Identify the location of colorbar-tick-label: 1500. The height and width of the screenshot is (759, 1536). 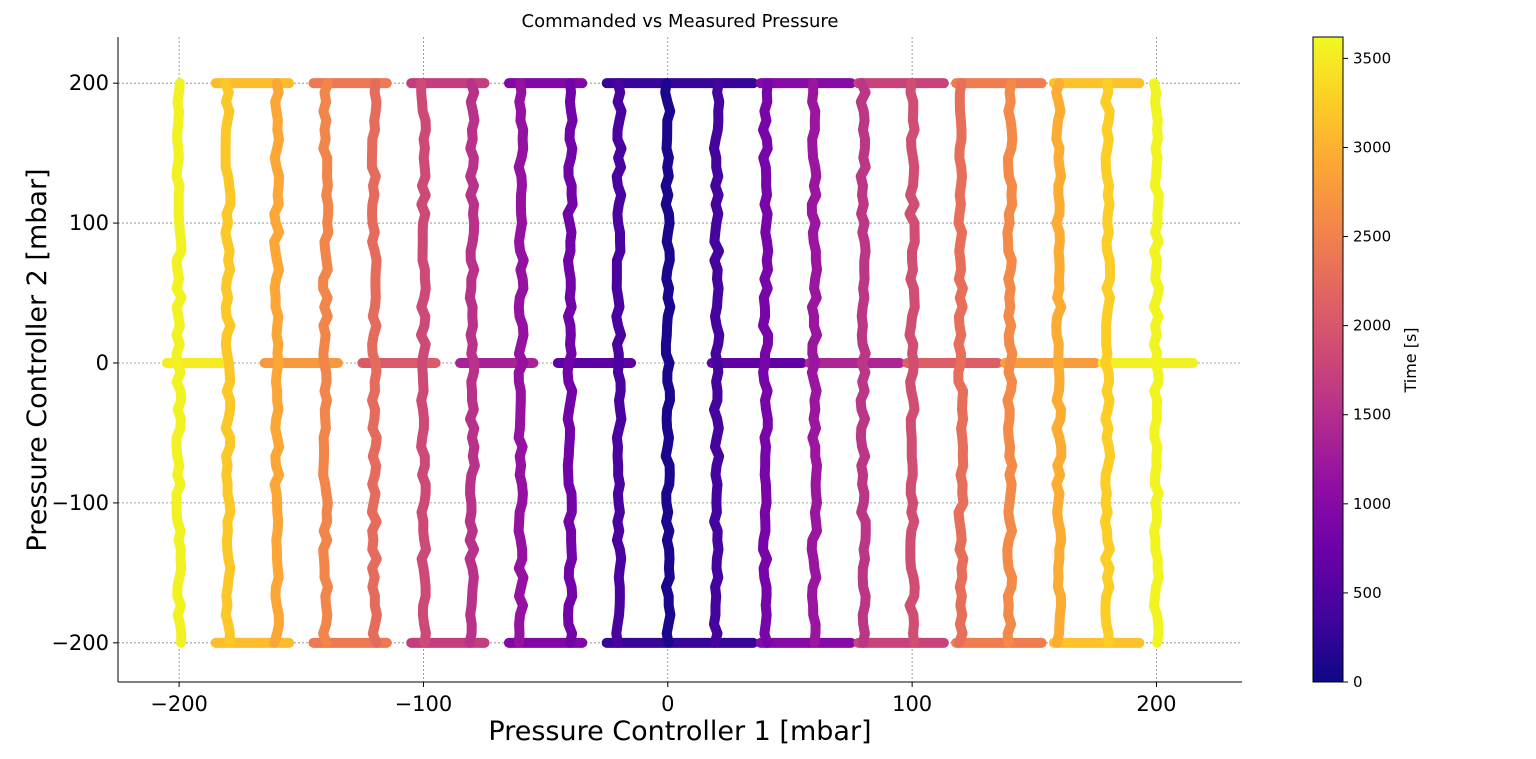
(1372, 415).